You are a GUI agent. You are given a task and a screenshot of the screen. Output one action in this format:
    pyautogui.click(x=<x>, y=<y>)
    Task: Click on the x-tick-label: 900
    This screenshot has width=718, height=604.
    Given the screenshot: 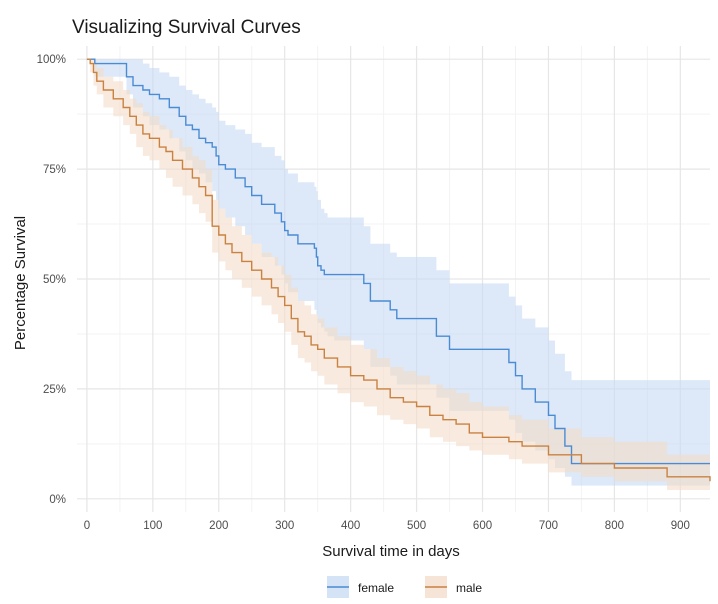 What is the action you would take?
    pyautogui.click(x=680, y=526)
    